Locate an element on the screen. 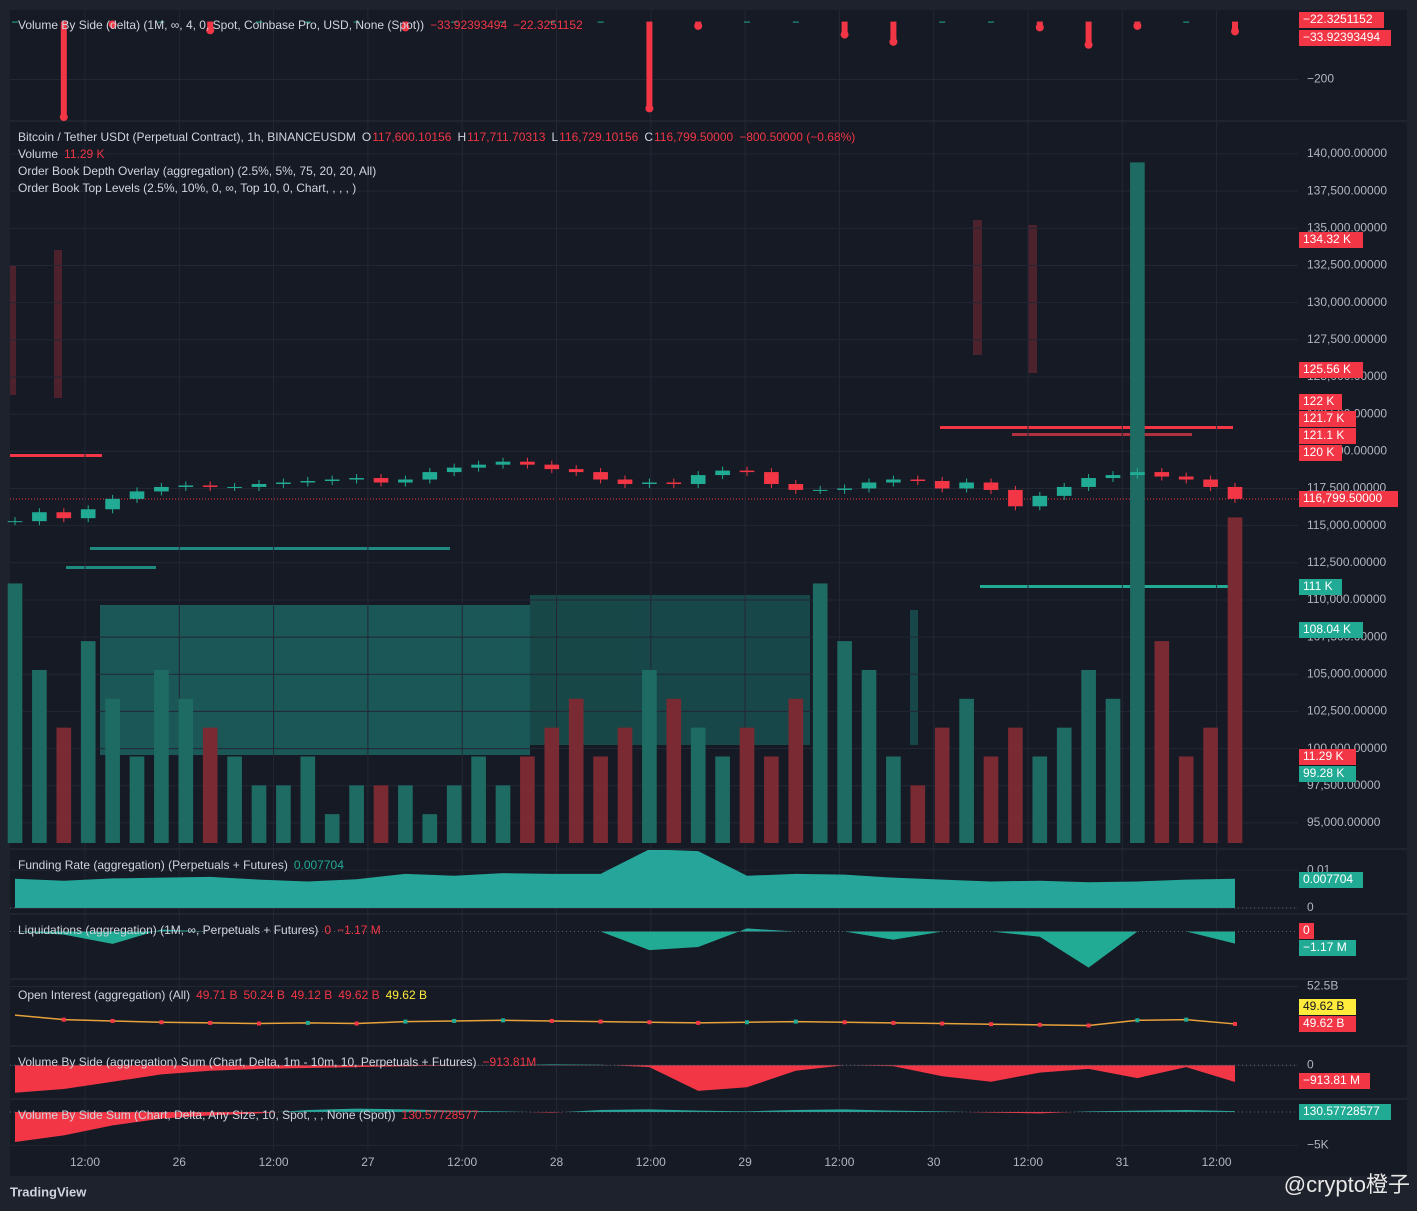 The height and width of the screenshot is (1211, 1417). level is located at coordinates (1086, 427).